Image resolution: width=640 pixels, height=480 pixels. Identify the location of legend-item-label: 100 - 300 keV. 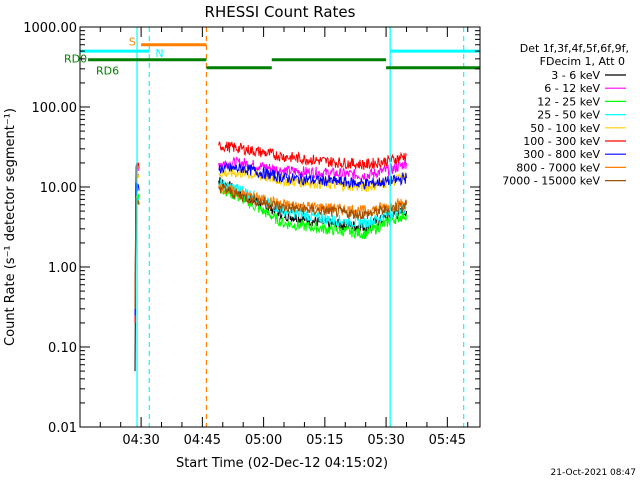
(561, 141).